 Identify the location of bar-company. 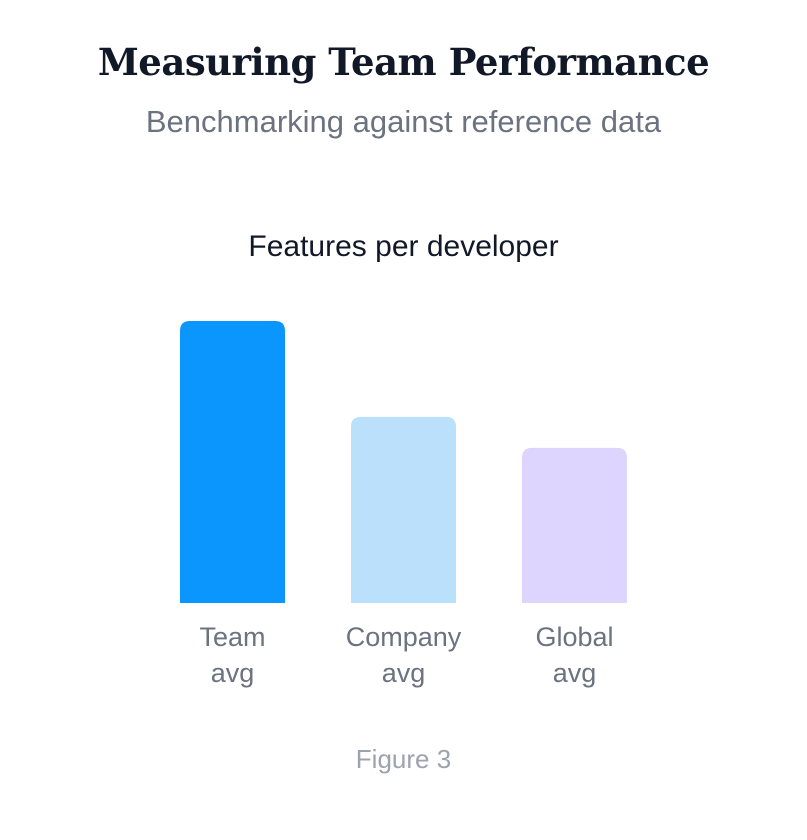
(403, 509).